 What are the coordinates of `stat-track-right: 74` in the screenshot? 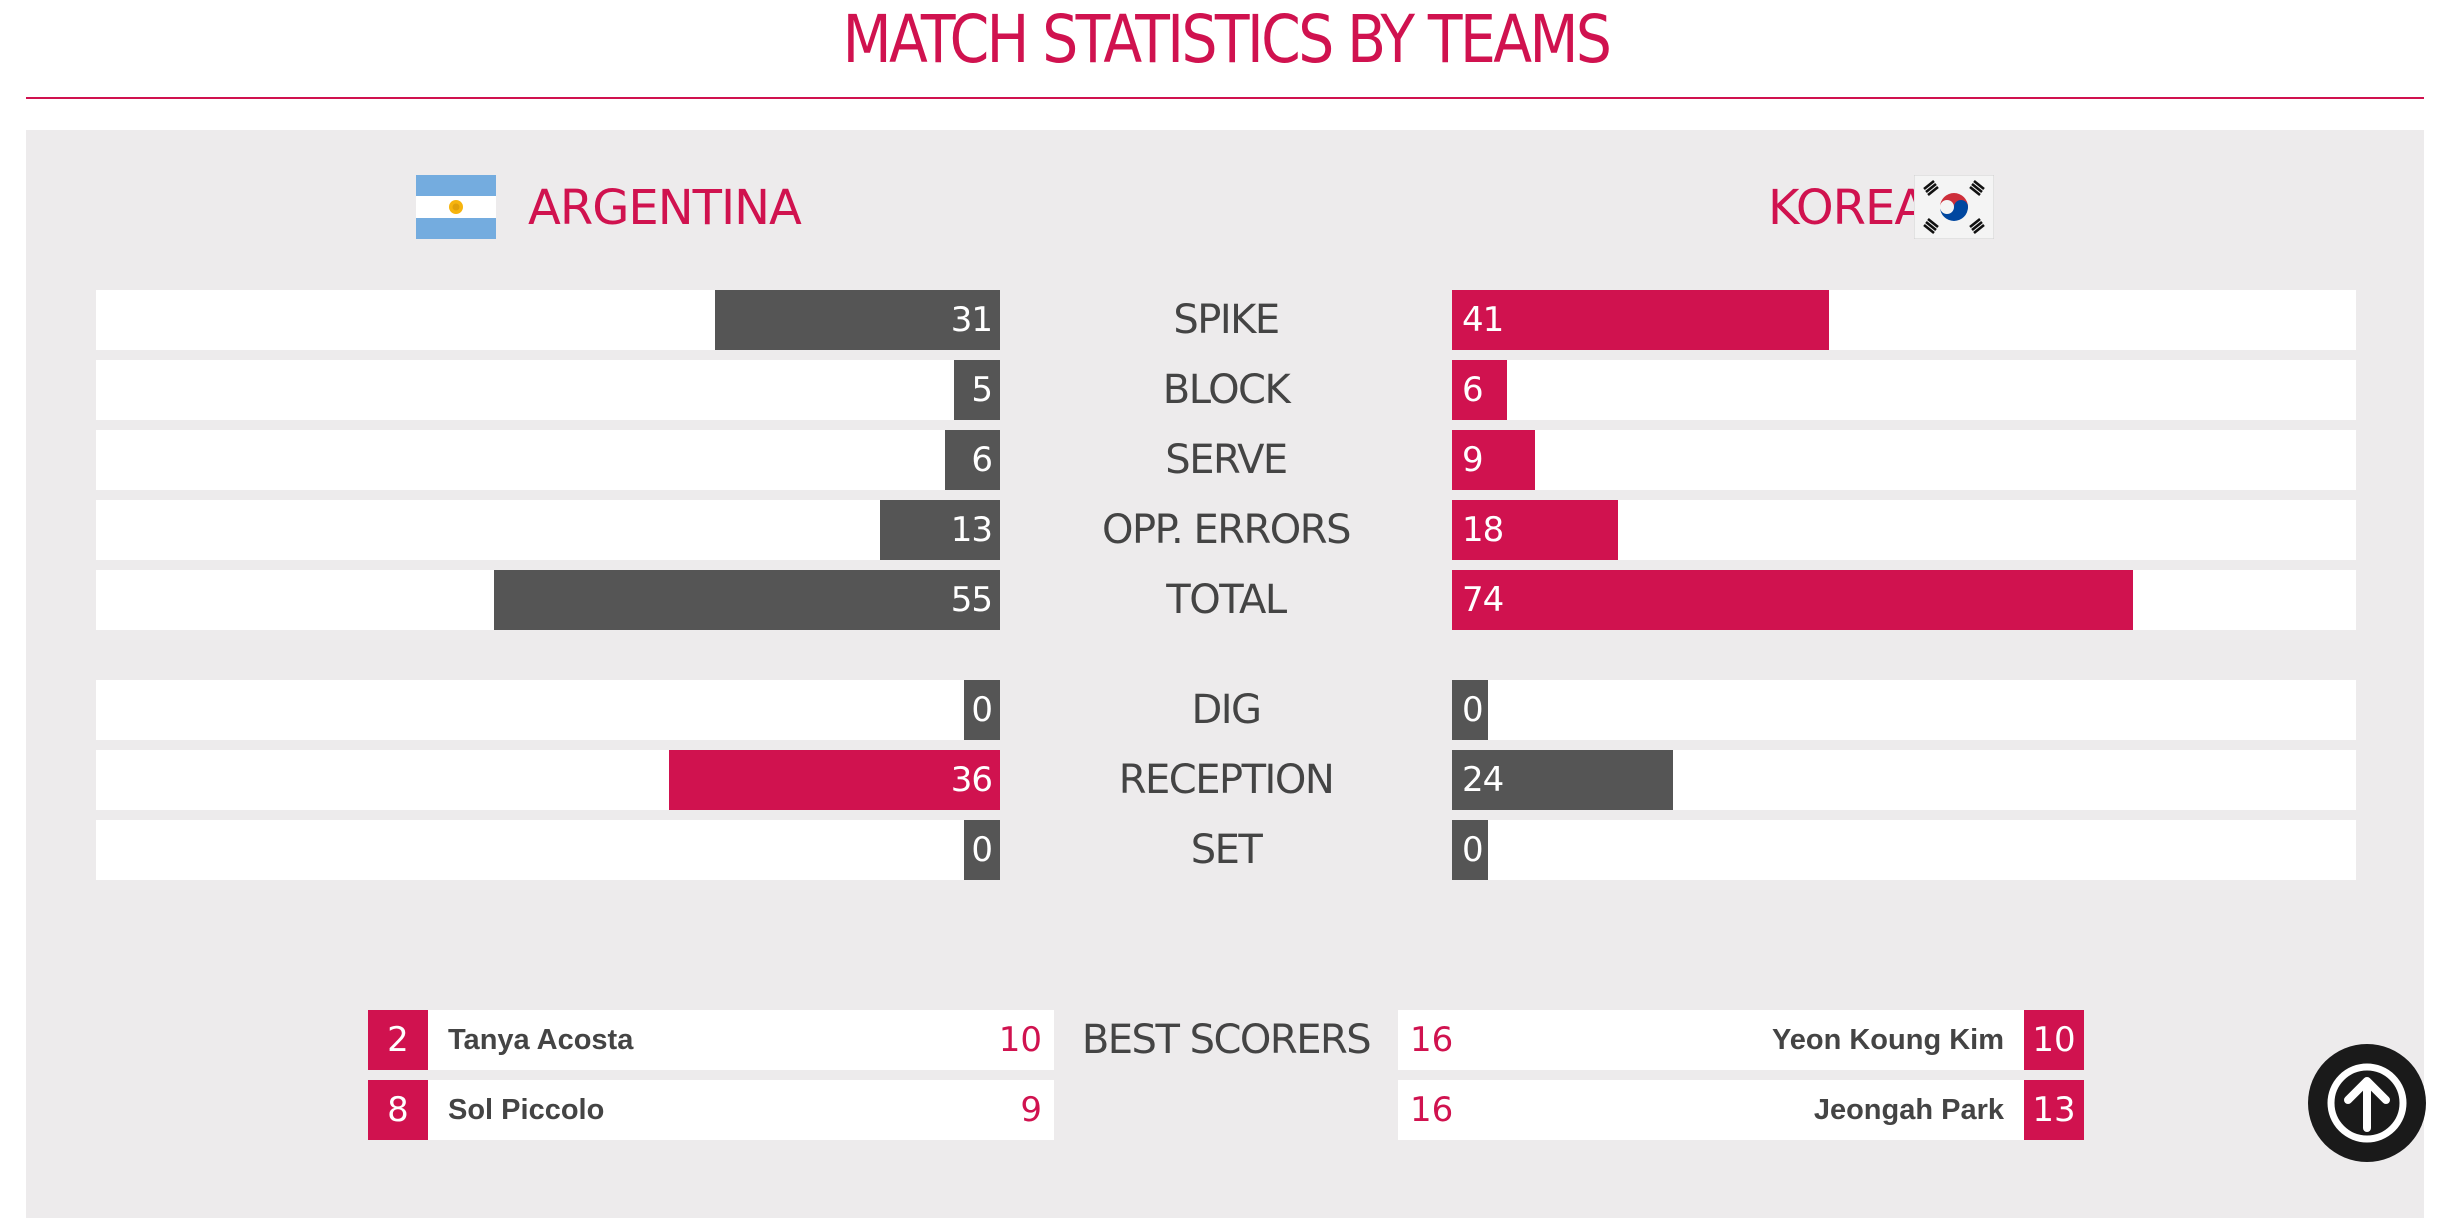 It's located at (1904, 600).